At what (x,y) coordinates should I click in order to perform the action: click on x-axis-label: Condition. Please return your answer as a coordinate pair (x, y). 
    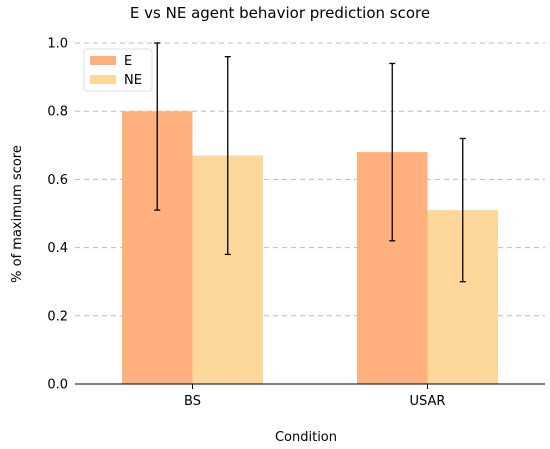
    Looking at the image, I should click on (306, 437).